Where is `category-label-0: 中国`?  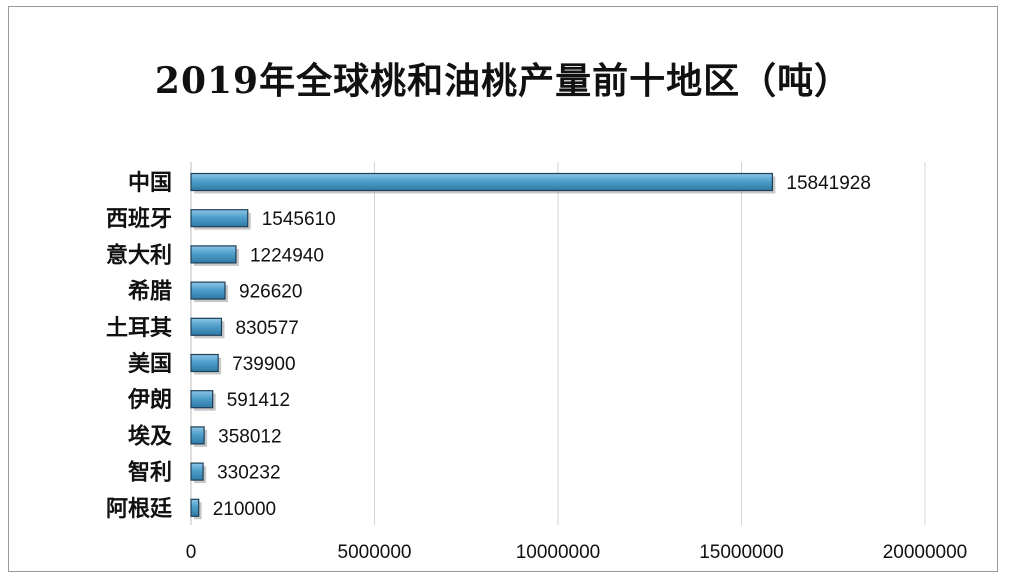 category-label-0: 中国 is located at coordinates (150, 183).